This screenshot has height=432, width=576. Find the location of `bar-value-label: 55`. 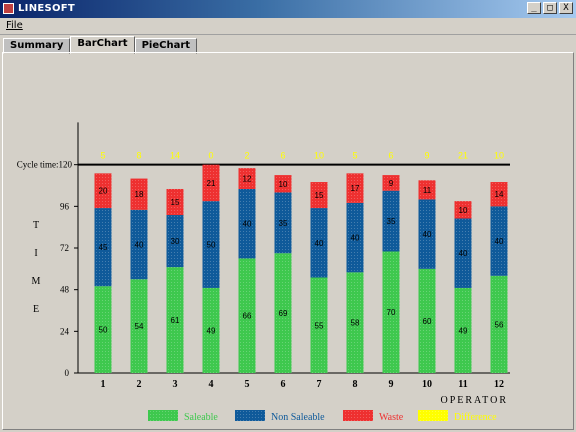

bar-value-label: 55 is located at coordinates (319, 325).